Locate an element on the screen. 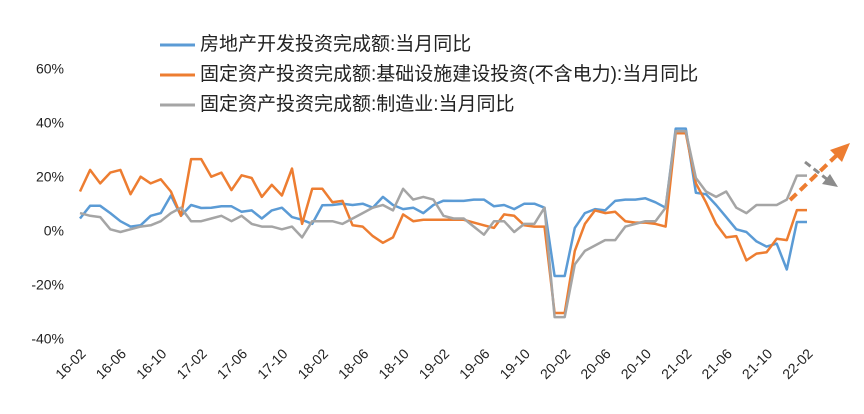 The image size is (864, 414). x-tick-label: 18-06 is located at coordinates (353, 363).